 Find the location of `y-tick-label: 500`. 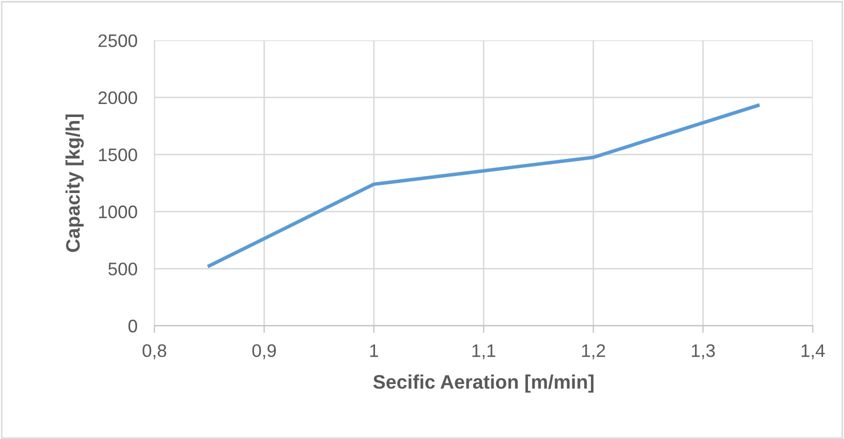

y-tick-label: 500 is located at coordinates (123, 269).